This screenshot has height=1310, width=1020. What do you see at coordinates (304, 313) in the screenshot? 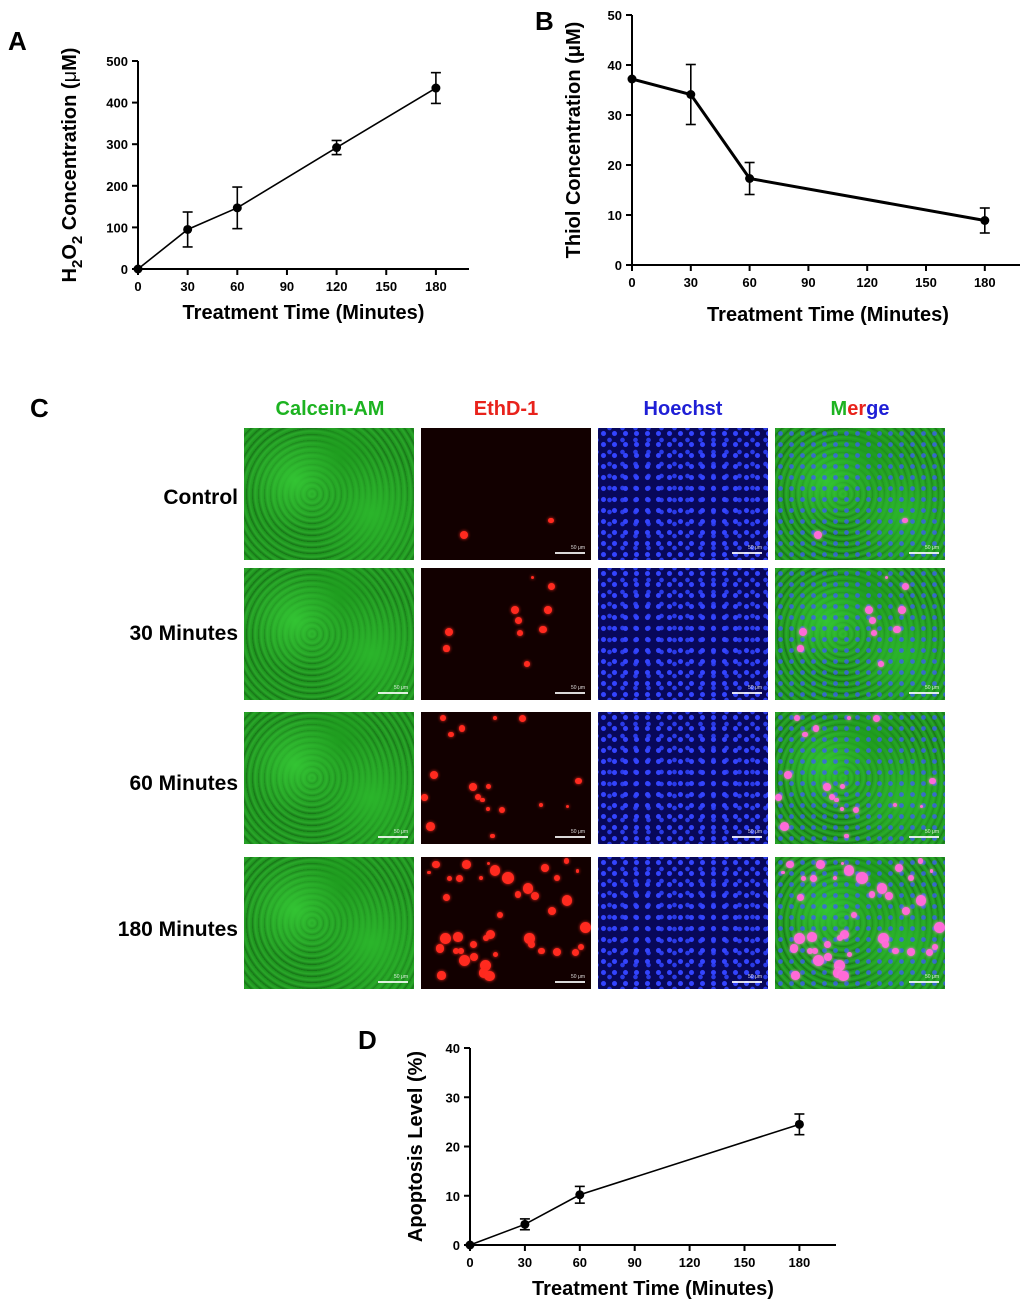
I see `chart-a-x-axis-title: Treatment Time (Minutes)` at bounding box center [304, 313].